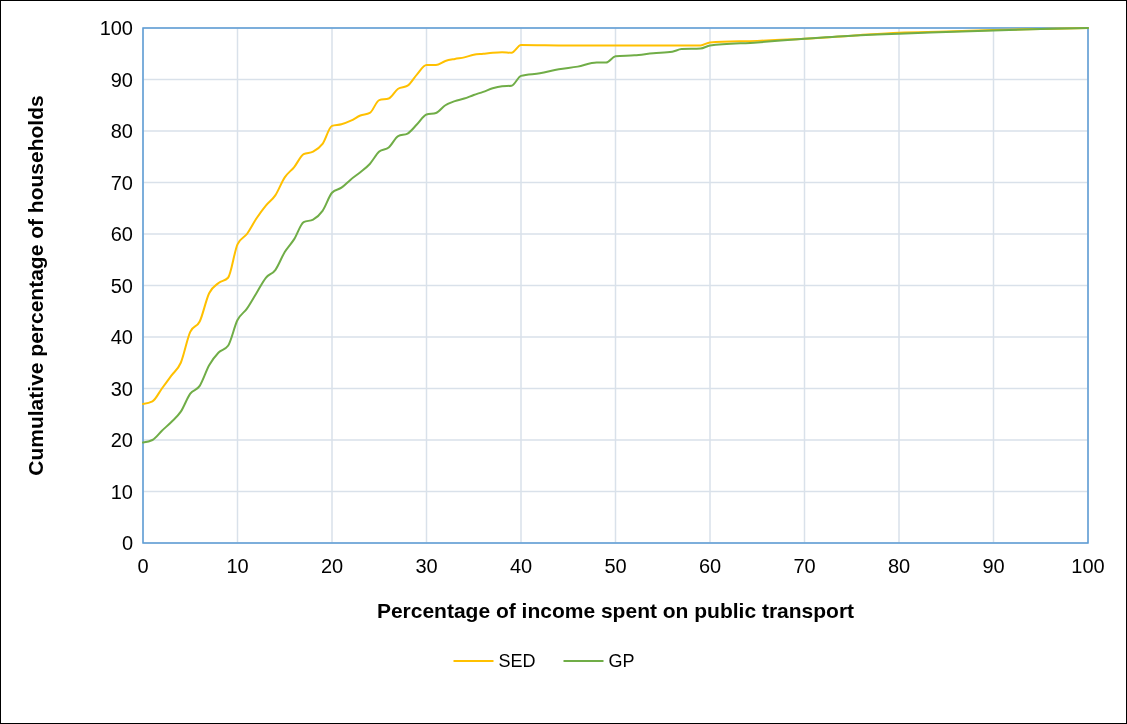 The width and height of the screenshot is (1127, 724). What do you see at coordinates (127, 543) in the screenshot?
I see `y-tick-label: 0` at bounding box center [127, 543].